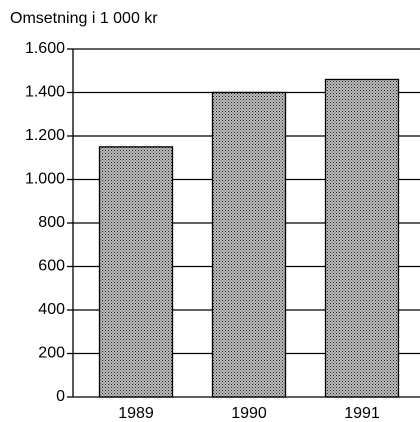  I want to click on x-tick-label: 1991, so click(362, 413).